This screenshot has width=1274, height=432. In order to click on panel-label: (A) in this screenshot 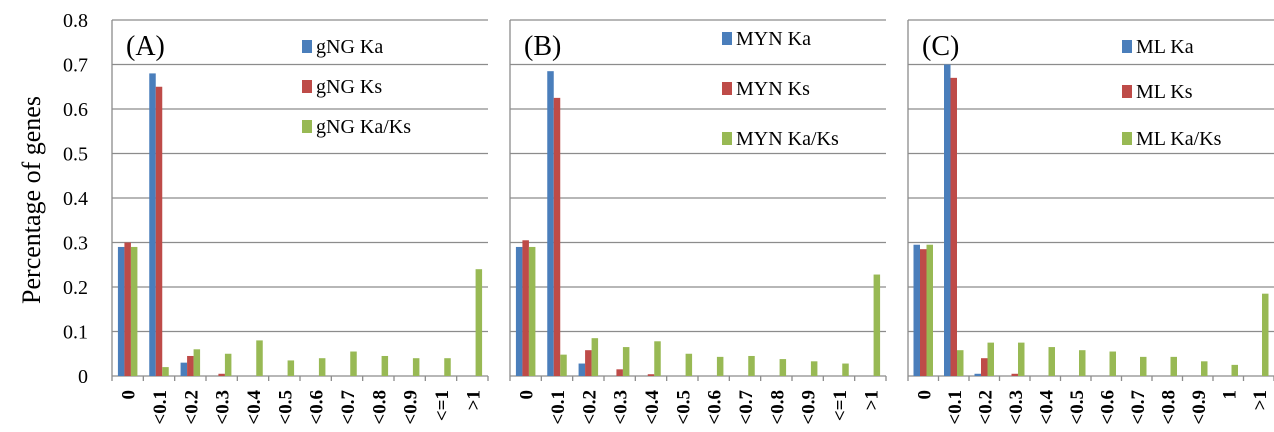, I will do `click(145, 46)`.